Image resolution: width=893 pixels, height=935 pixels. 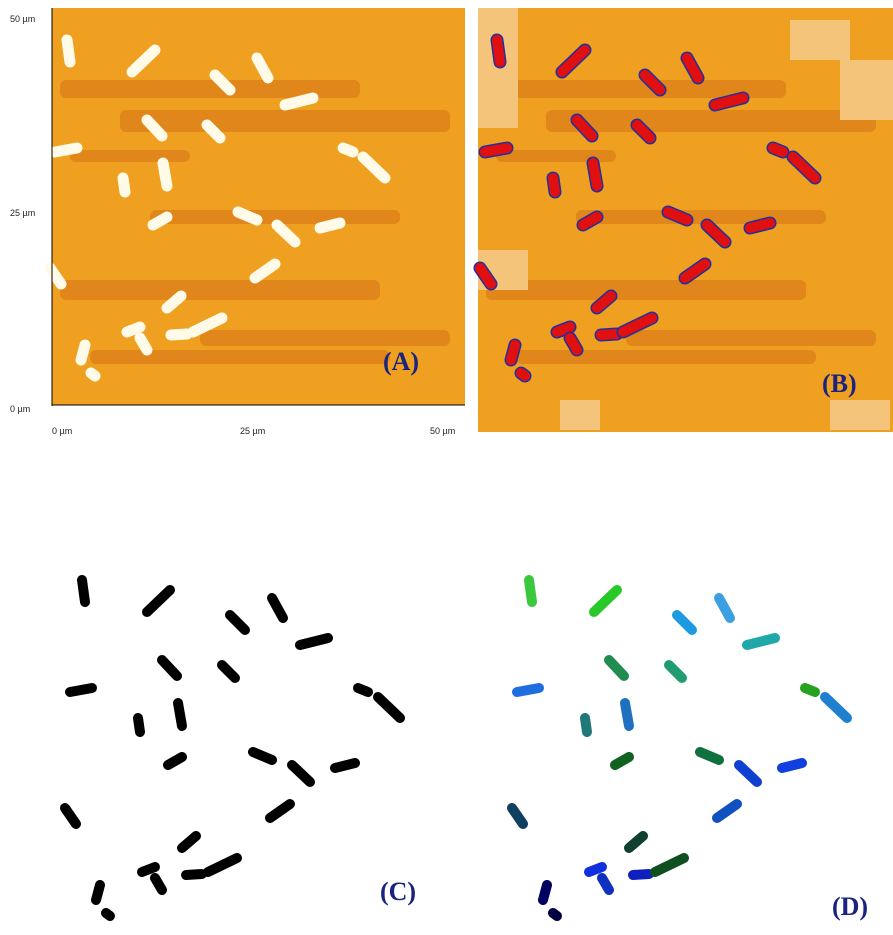 I want to click on x-label: 0 µm, so click(x=62, y=431).